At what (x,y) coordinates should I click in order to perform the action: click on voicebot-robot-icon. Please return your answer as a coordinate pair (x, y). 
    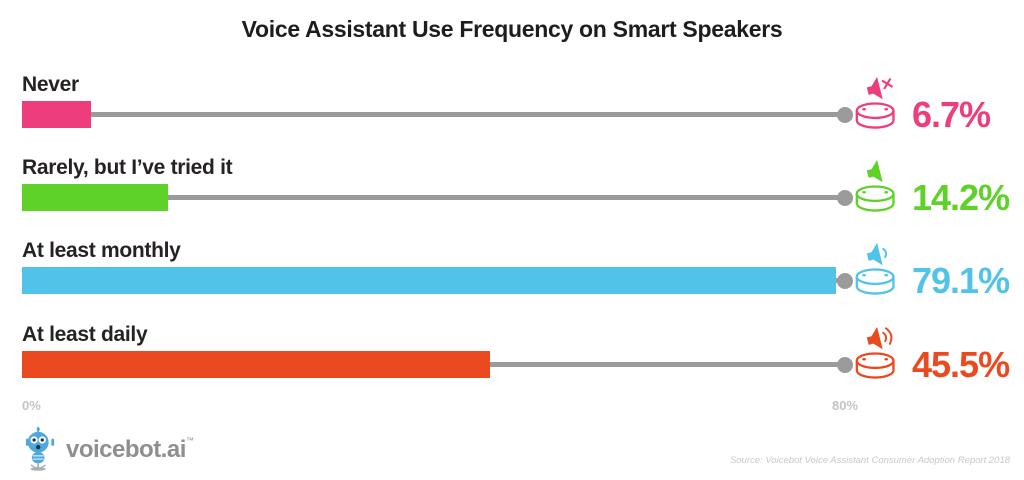
    Looking at the image, I should click on (40, 448).